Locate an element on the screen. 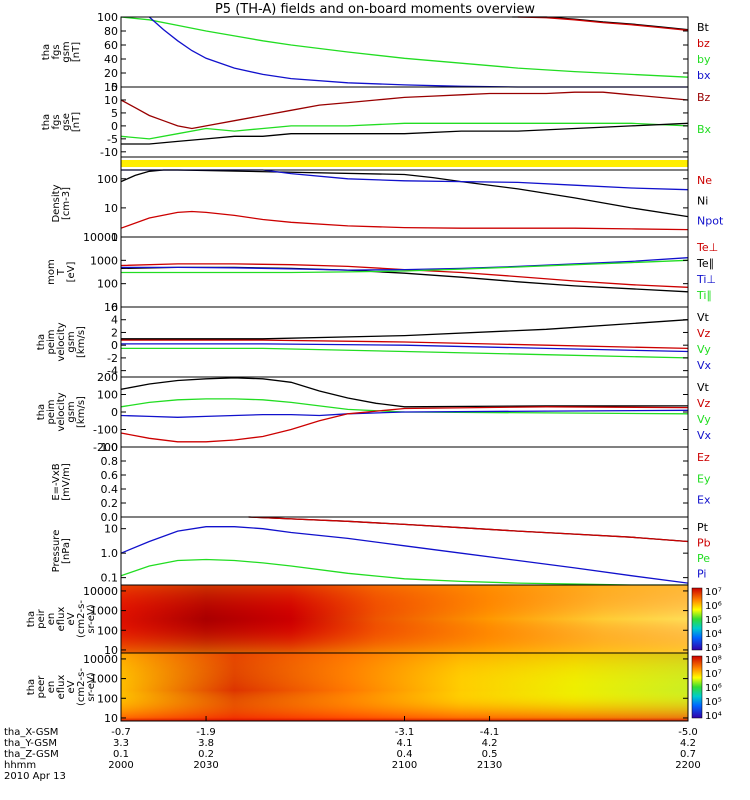 The image size is (750, 800). y-tick-label: 0.6 is located at coordinates (110, 475).